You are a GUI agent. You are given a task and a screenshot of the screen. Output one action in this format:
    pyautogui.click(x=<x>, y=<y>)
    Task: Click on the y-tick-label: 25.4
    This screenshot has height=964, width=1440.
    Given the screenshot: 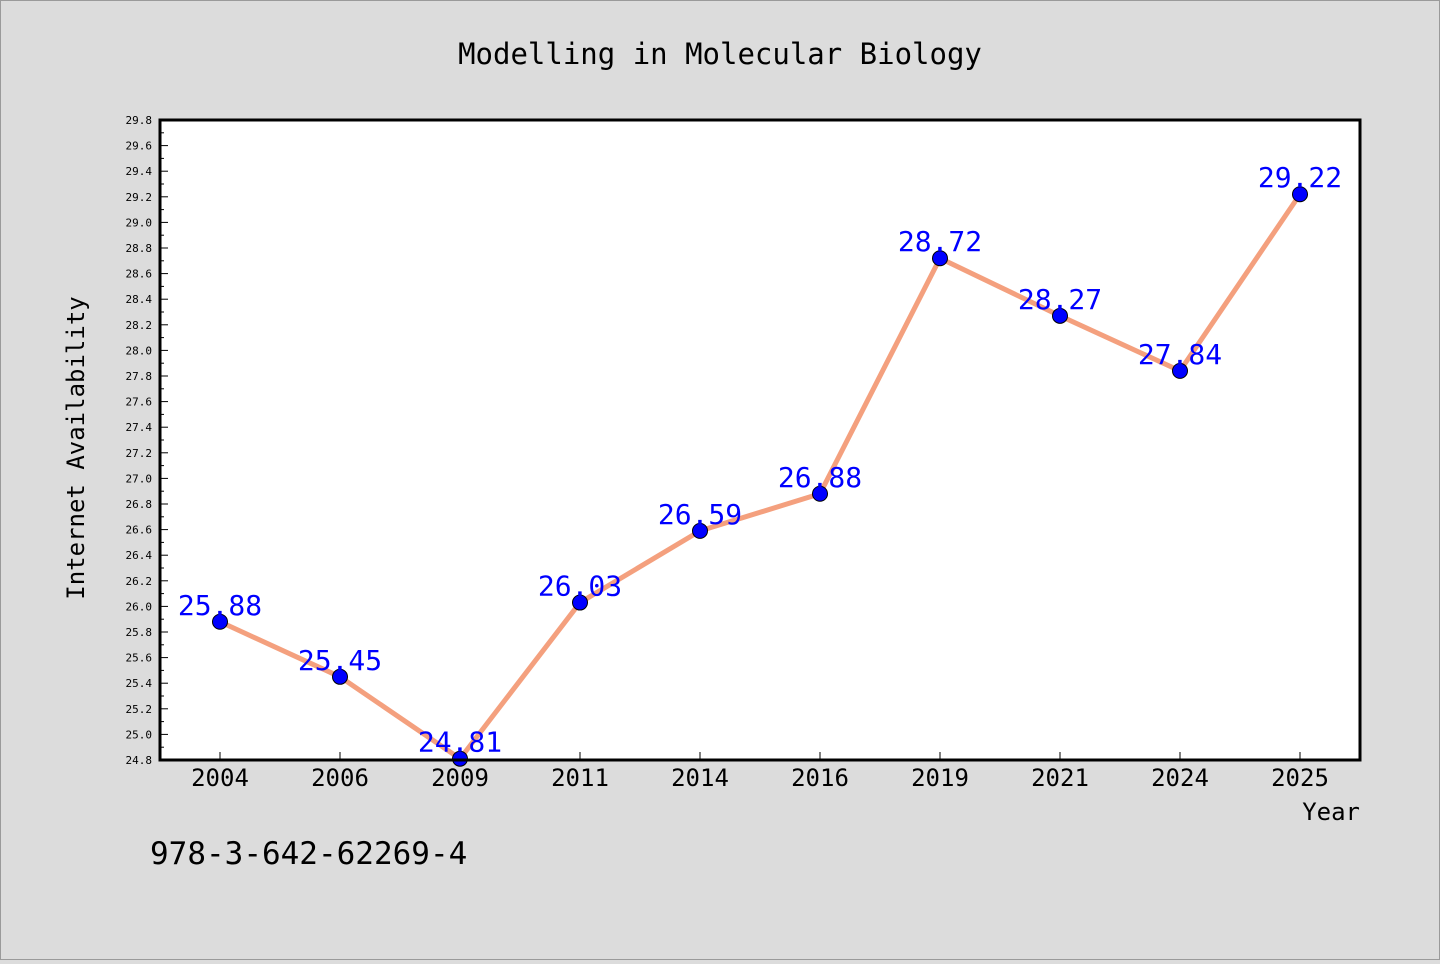 What is the action you would take?
    pyautogui.click(x=139, y=683)
    